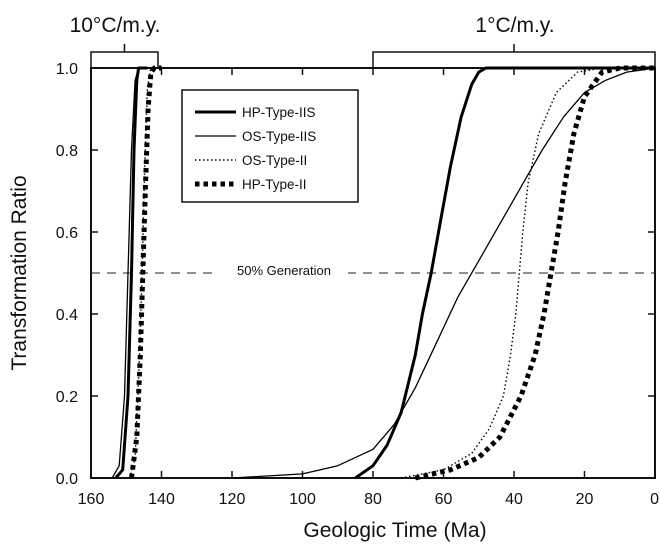 Image resolution: width=660 pixels, height=547 pixels. What do you see at coordinates (514, 25) in the screenshot?
I see `rate-label-1c: 1°C/m.y.` at bounding box center [514, 25].